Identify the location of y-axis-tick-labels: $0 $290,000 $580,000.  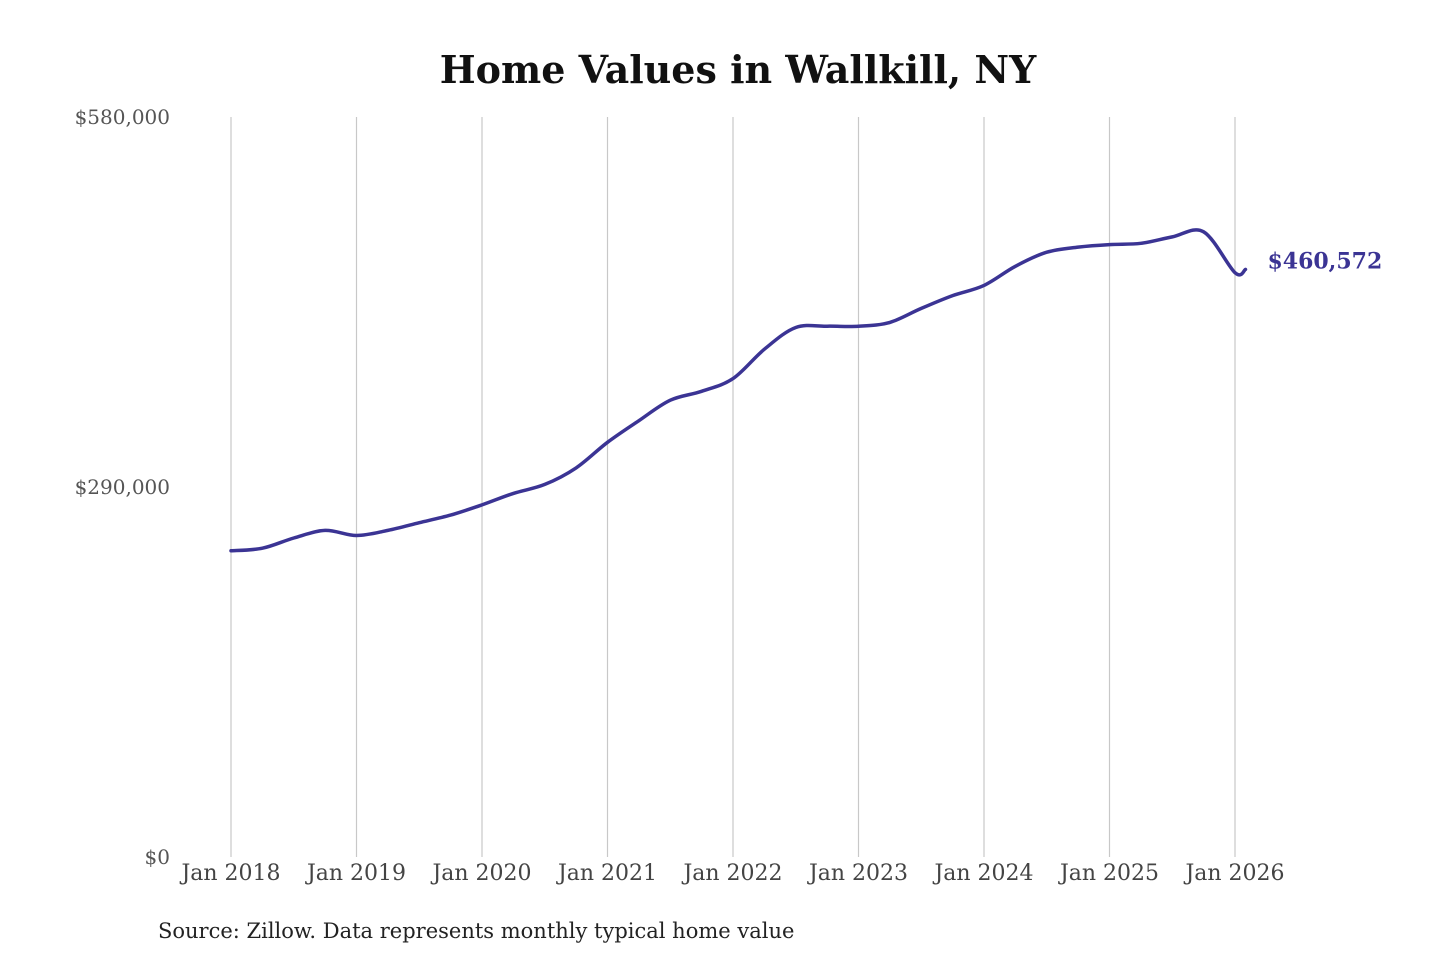
(122, 487).